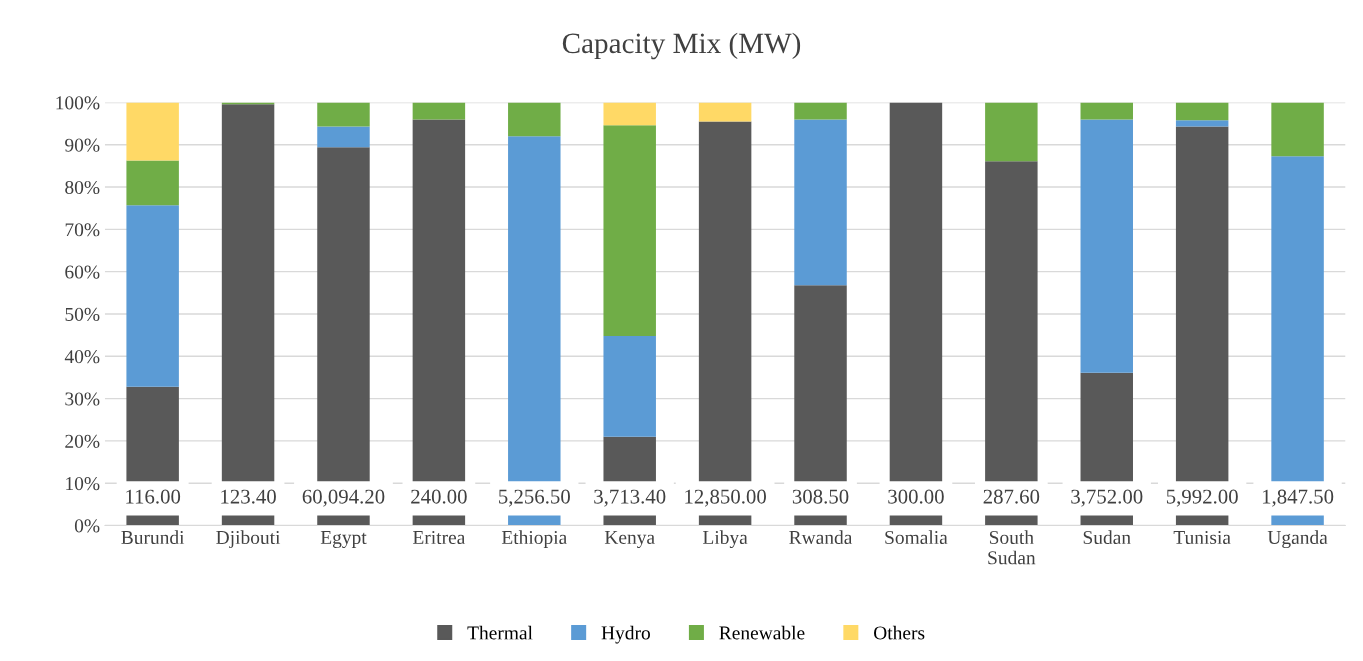 The width and height of the screenshot is (1363, 661). I want to click on annotation: 60,094.20, so click(343, 498).